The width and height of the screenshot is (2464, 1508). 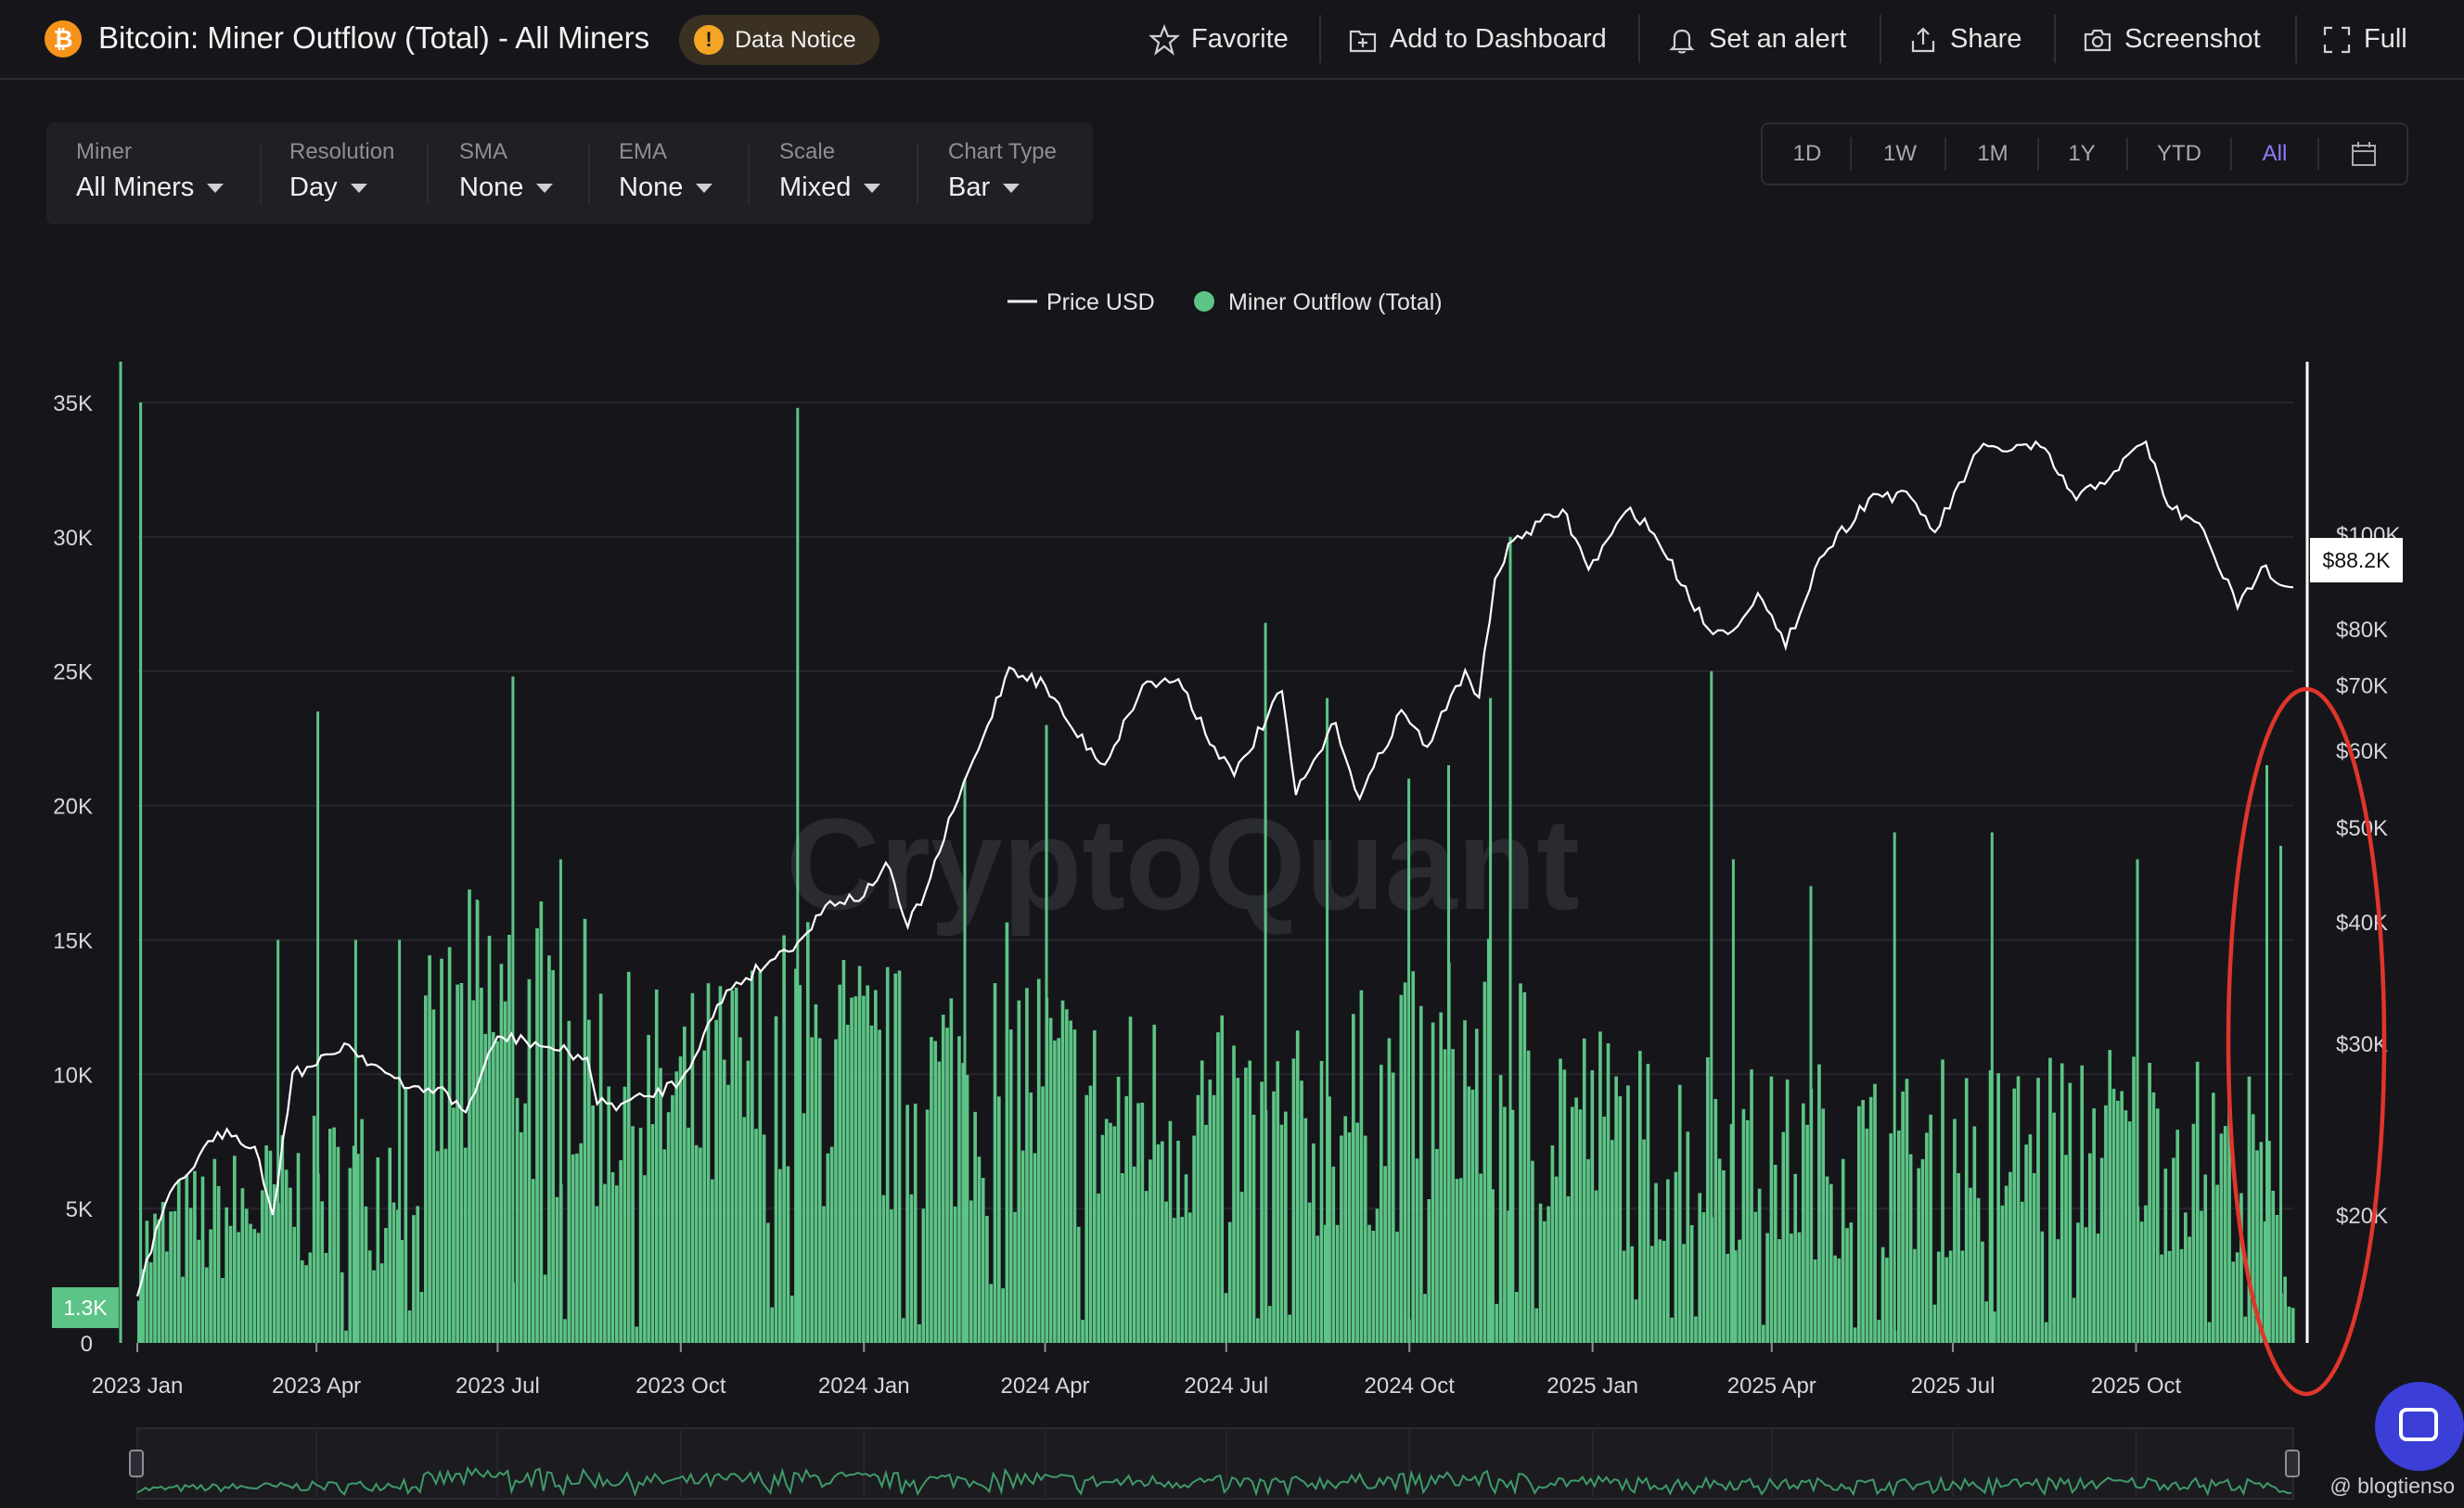 What do you see at coordinates (2292, 1463) in the screenshot?
I see `navigator-handle-right` at bounding box center [2292, 1463].